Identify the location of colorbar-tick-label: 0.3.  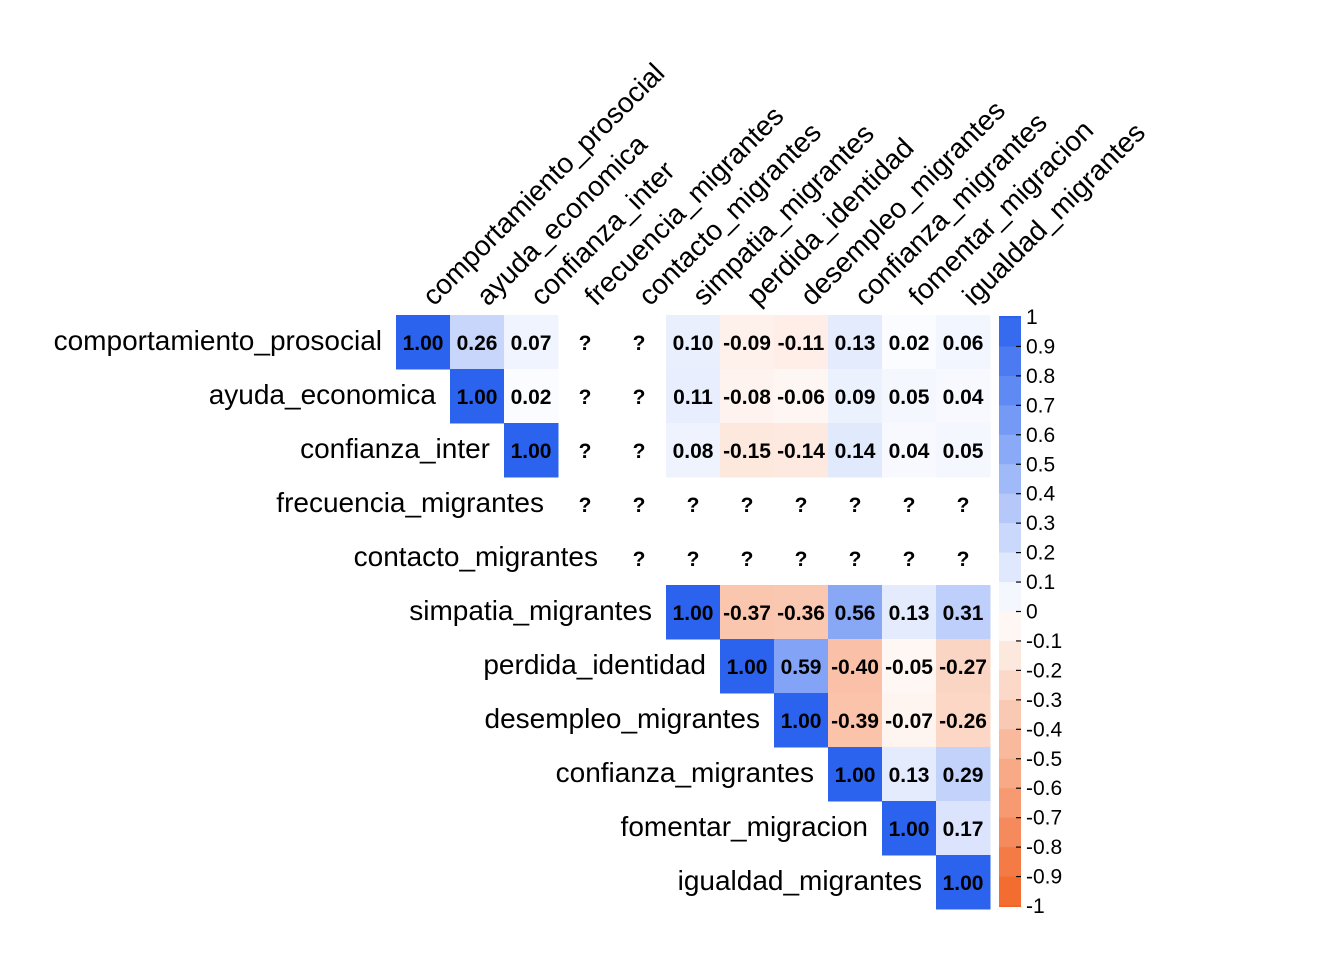
(1040, 523).